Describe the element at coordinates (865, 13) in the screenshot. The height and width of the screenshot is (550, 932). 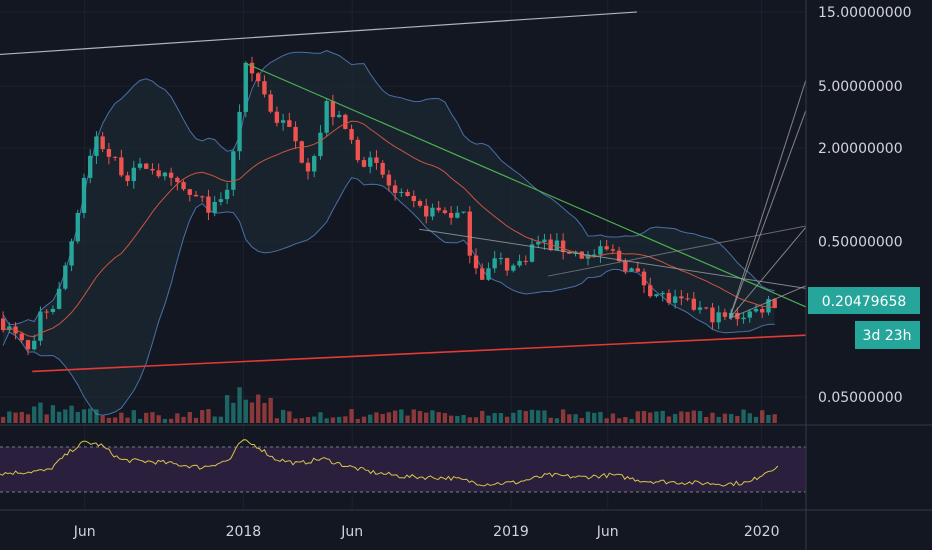
I see `price-tick-label: 15.00000000` at that location.